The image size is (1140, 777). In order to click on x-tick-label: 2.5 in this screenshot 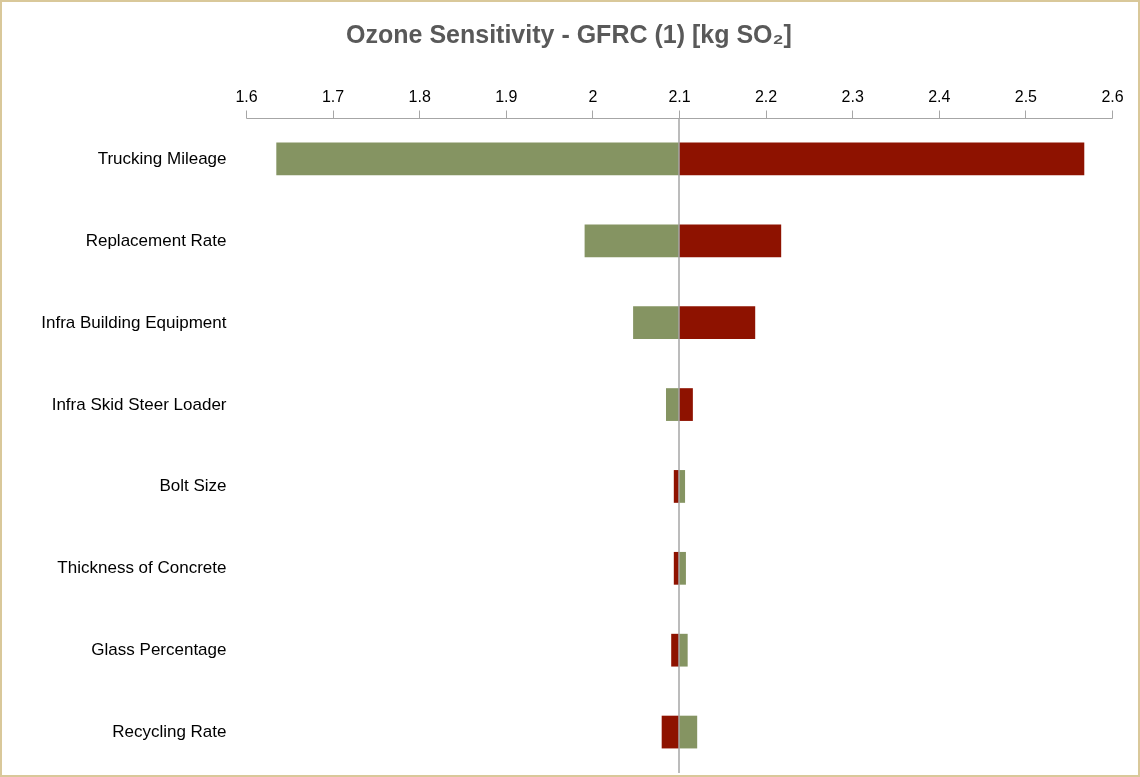, I will do `click(1026, 96)`.